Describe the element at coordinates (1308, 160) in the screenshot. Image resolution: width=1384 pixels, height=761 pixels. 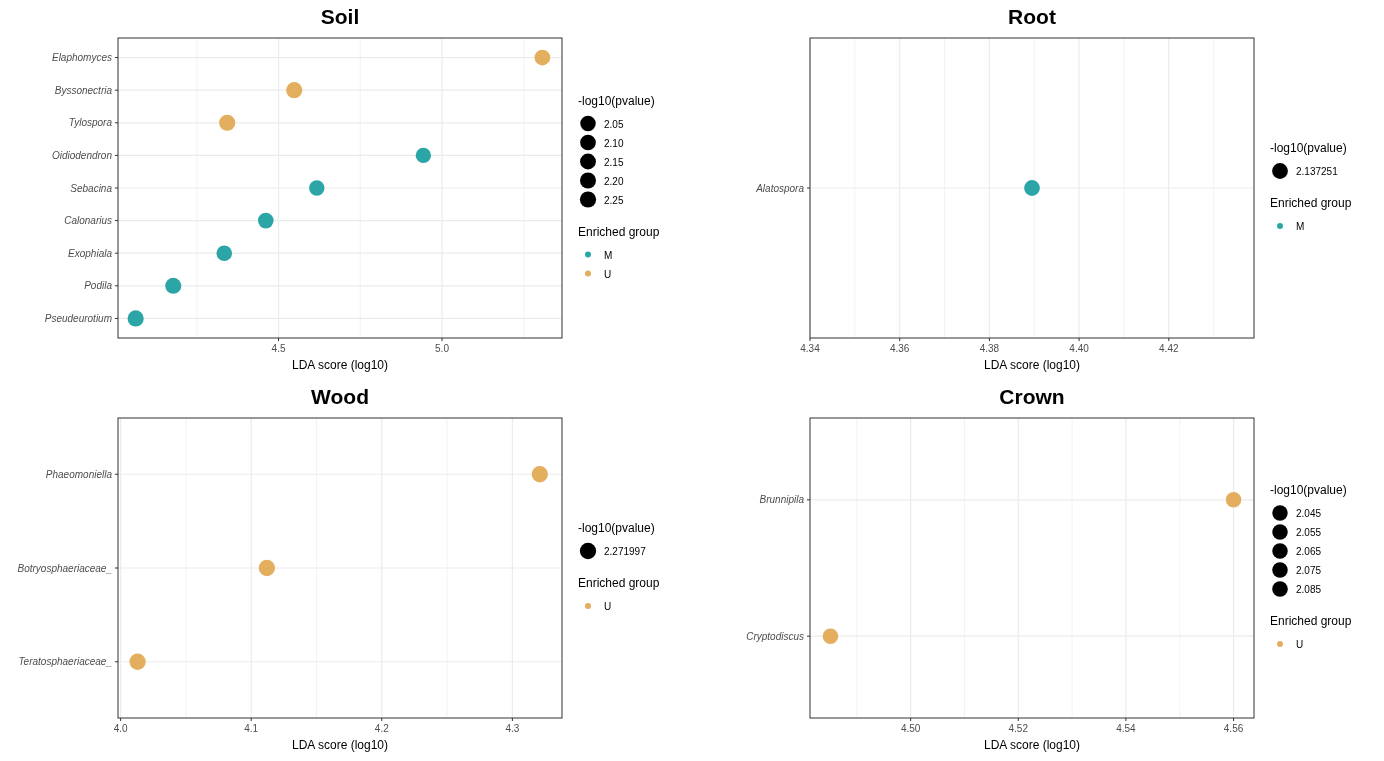
I see `size-legend: -log10(pvalue) 2.137251` at that location.